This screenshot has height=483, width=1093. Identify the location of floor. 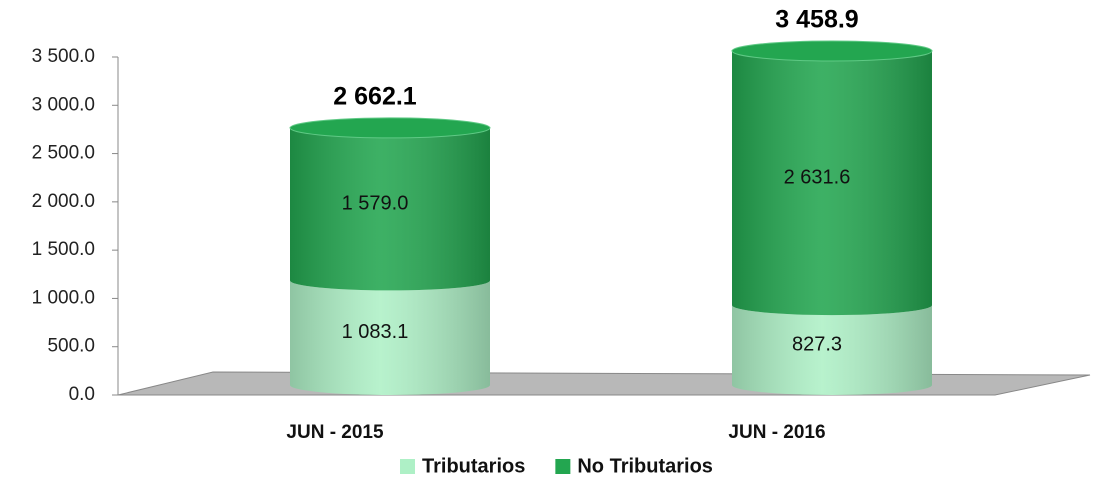
(604, 383).